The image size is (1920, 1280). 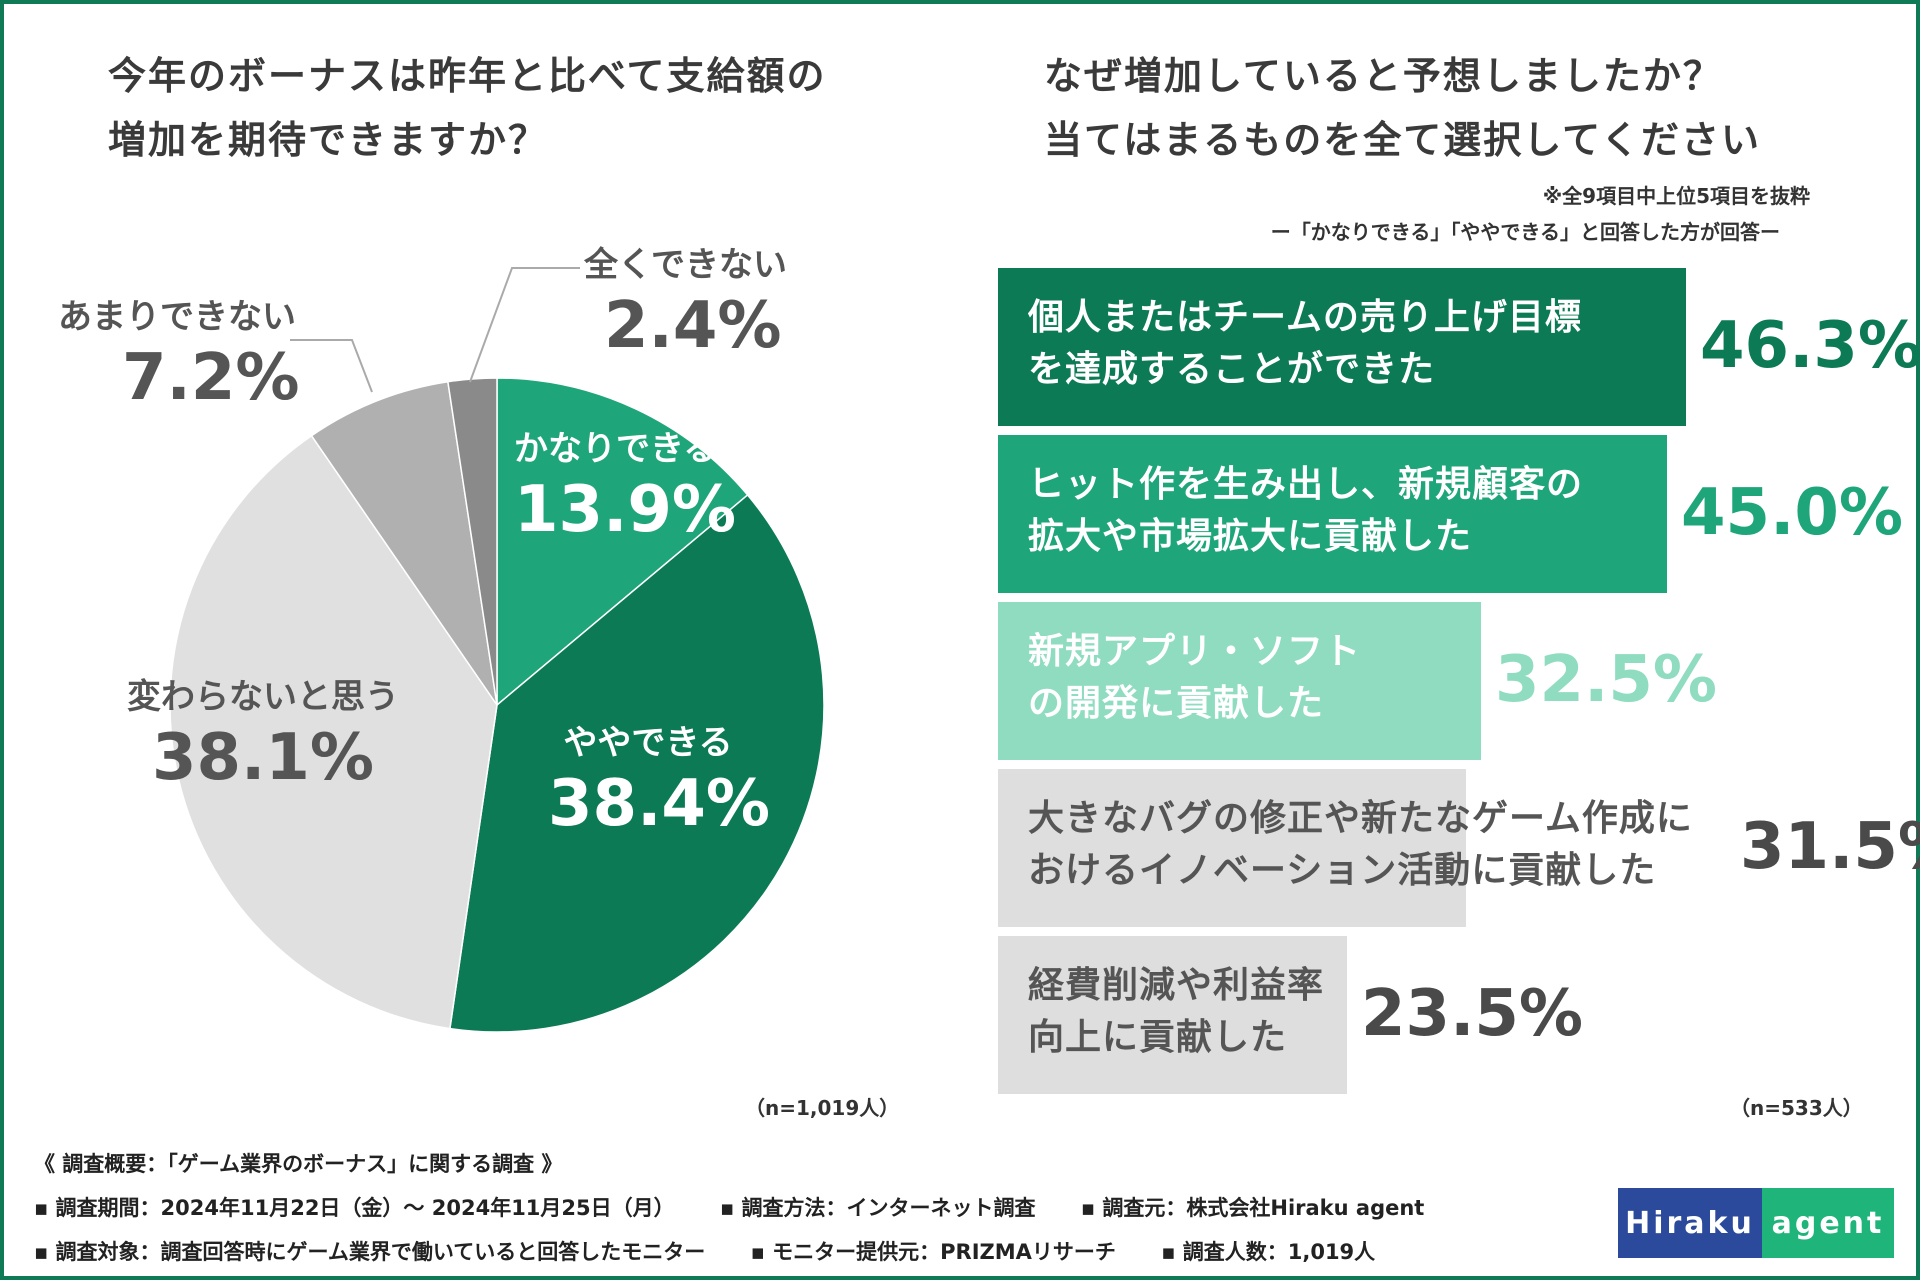 I want to click on pie-value-nochange: 38.1%, so click(x=263, y=758).